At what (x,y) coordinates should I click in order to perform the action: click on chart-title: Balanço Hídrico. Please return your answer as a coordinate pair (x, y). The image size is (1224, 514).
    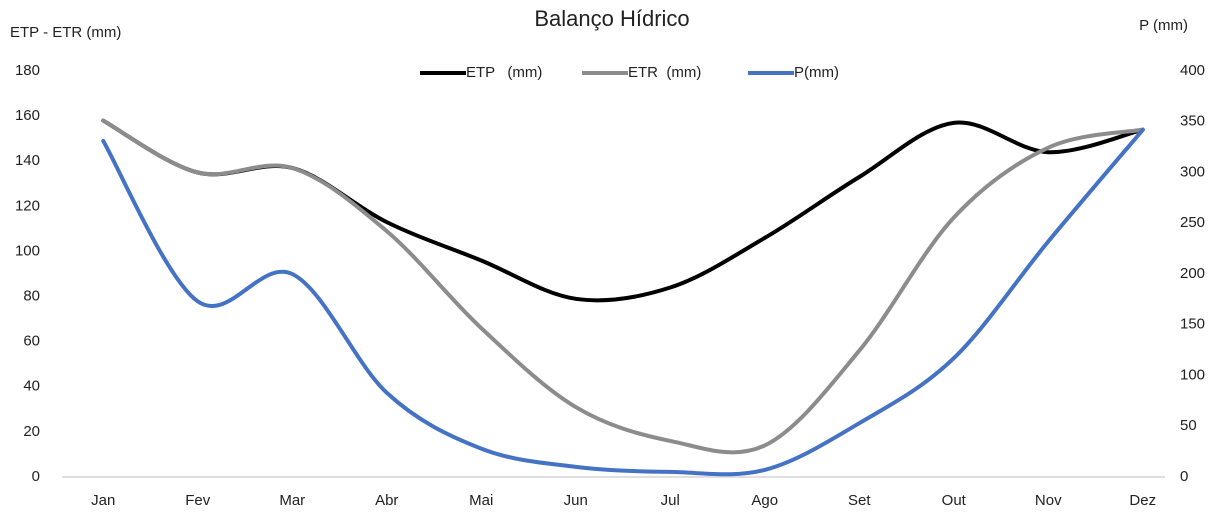
    Looking at the image, I should click on (611, 18).